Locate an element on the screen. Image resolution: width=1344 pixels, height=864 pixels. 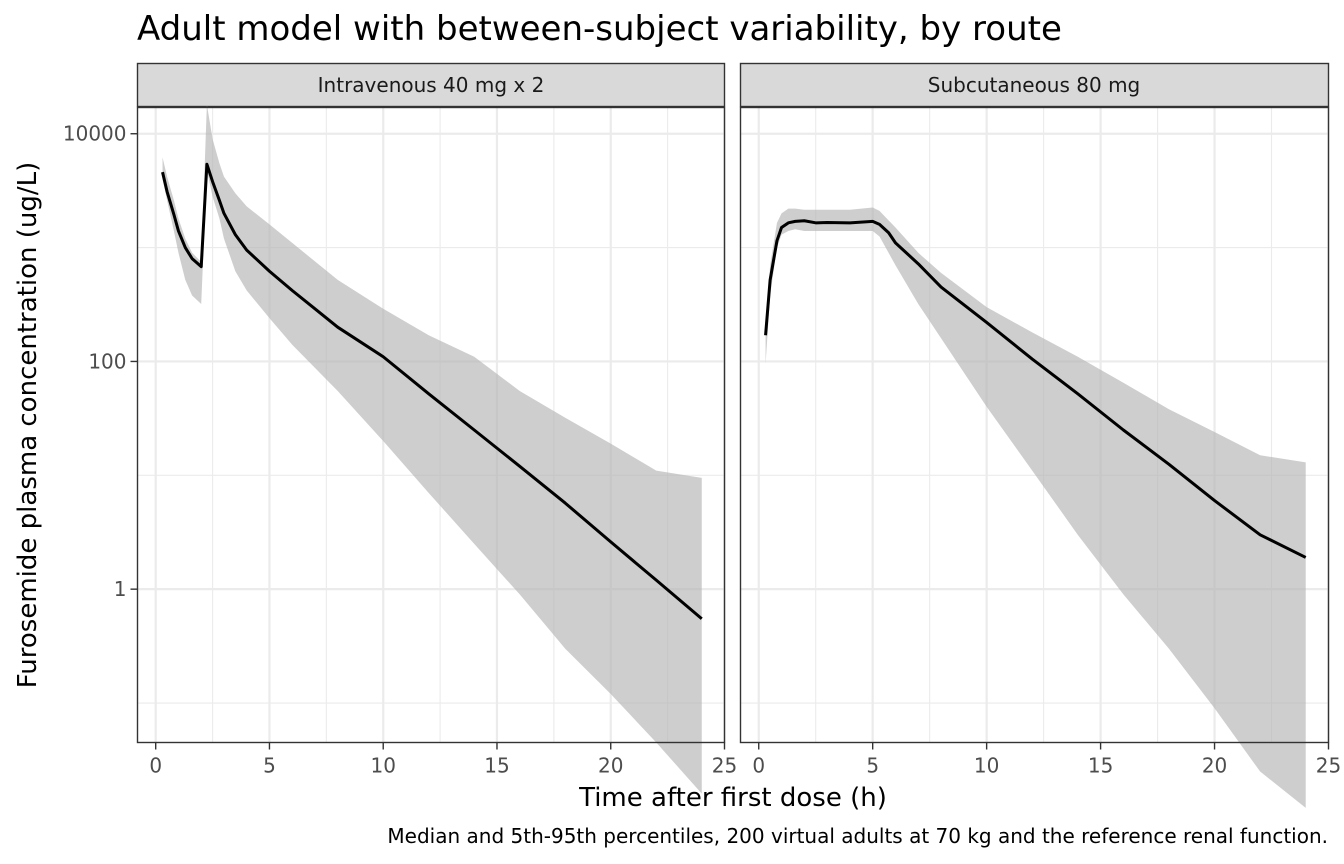
x-axis-title: Time after first dose (h) is located at coordinates (732, 798).